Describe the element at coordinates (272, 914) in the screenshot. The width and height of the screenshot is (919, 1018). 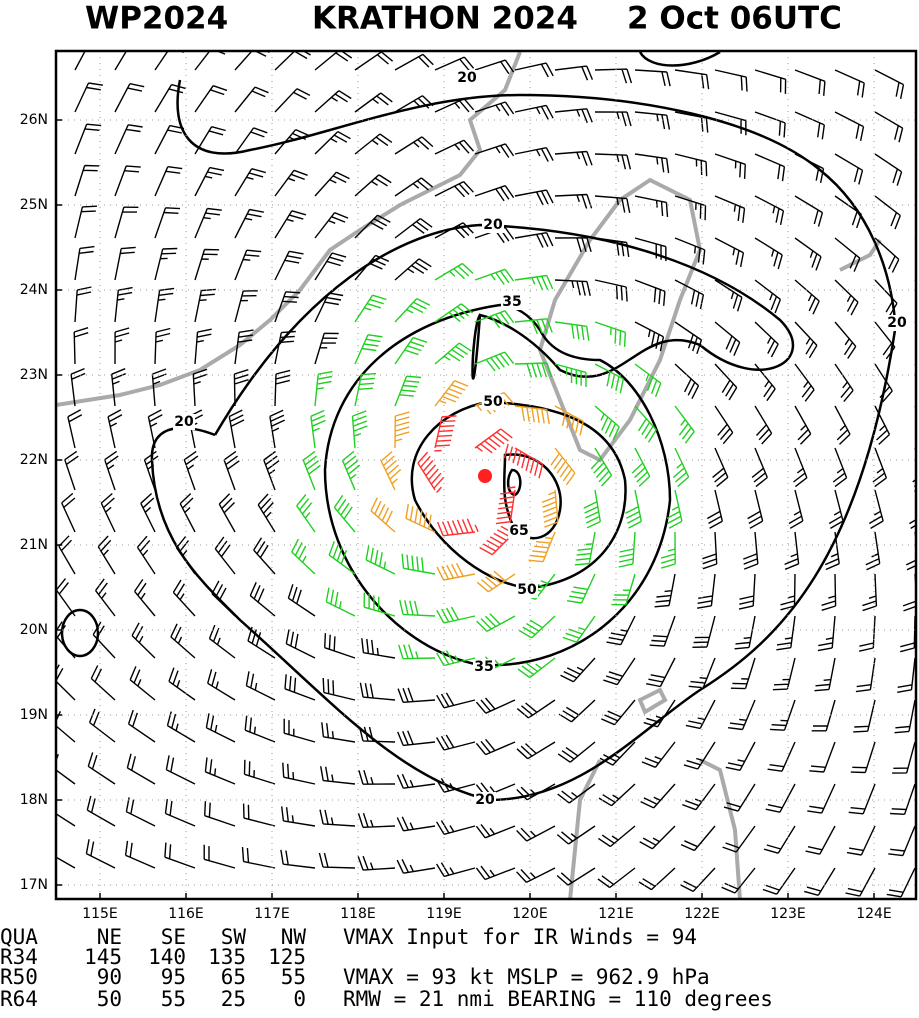
I see `lon-label: 117E` at that location.